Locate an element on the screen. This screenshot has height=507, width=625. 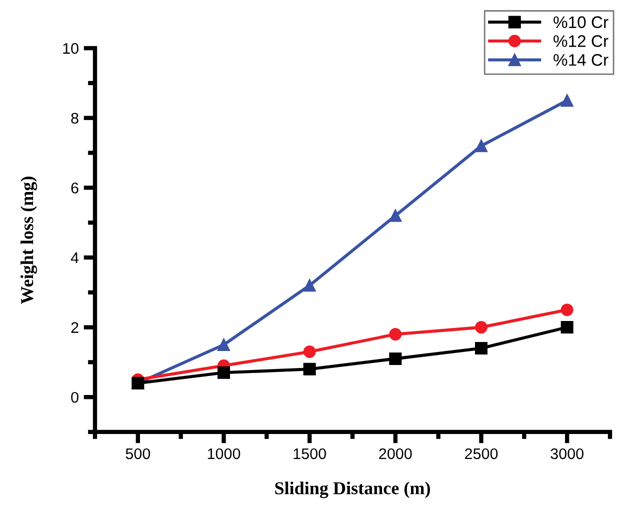
y-axis-title: Weight loss (mg) is located at coordinates (29, 240).